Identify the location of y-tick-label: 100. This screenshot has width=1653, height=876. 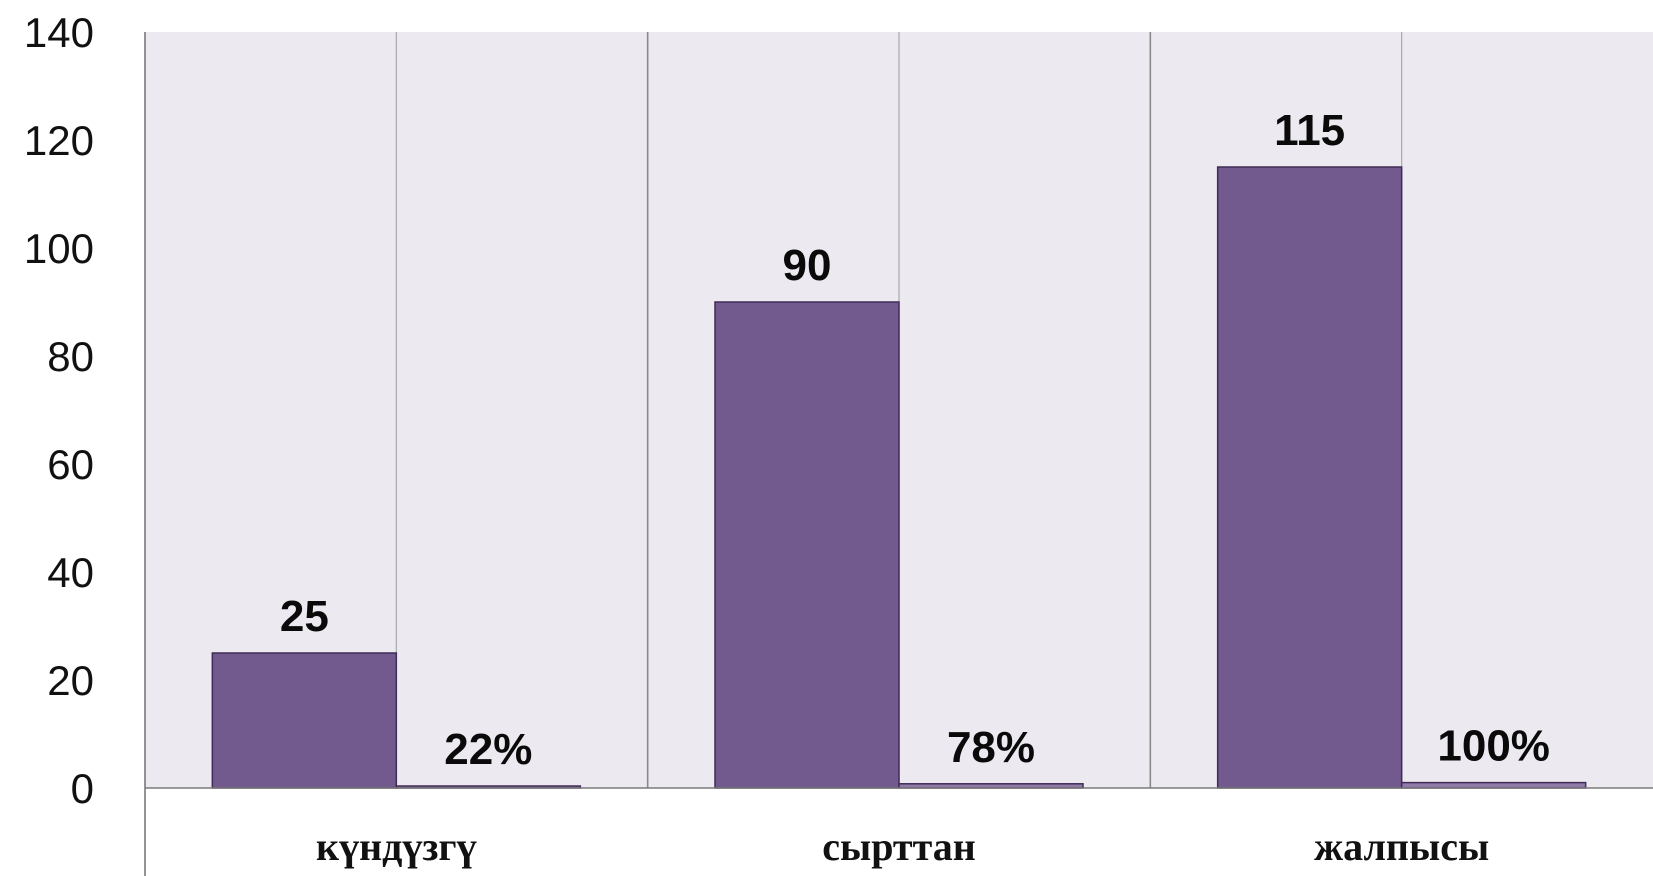
(59, 248).